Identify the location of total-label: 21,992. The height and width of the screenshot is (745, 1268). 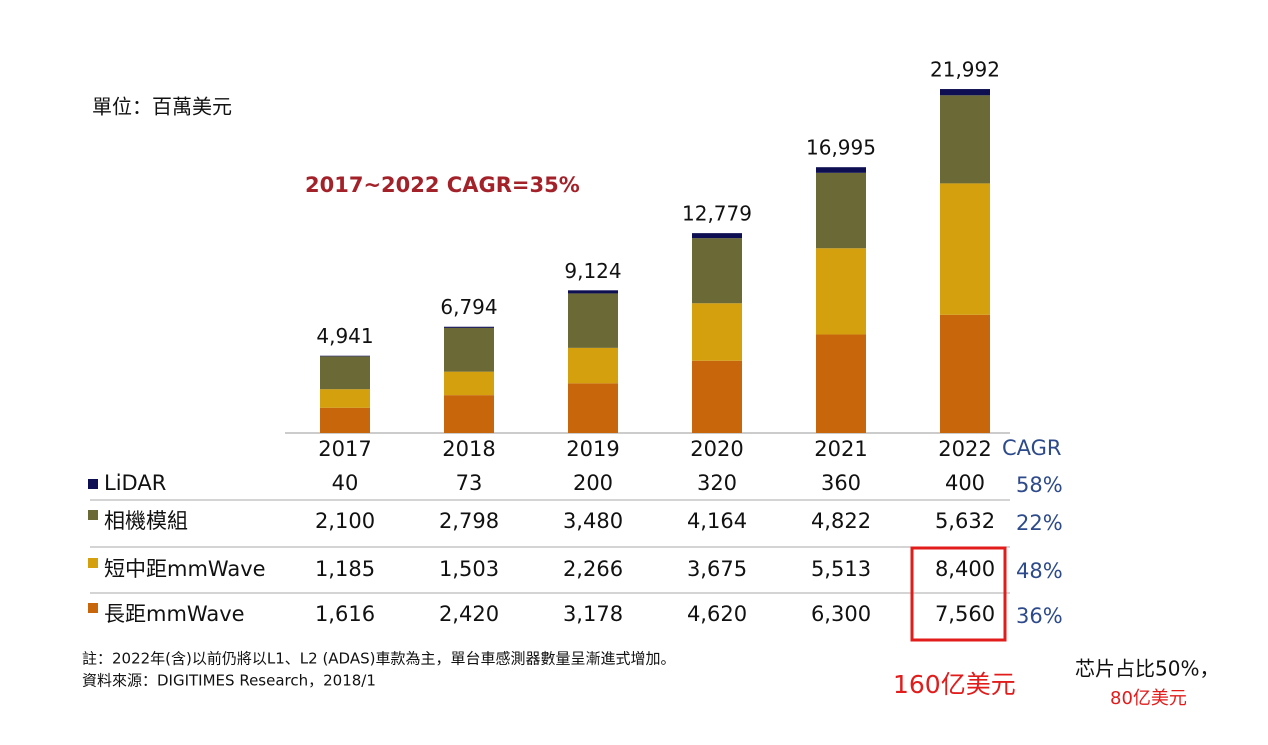
(965, 70).